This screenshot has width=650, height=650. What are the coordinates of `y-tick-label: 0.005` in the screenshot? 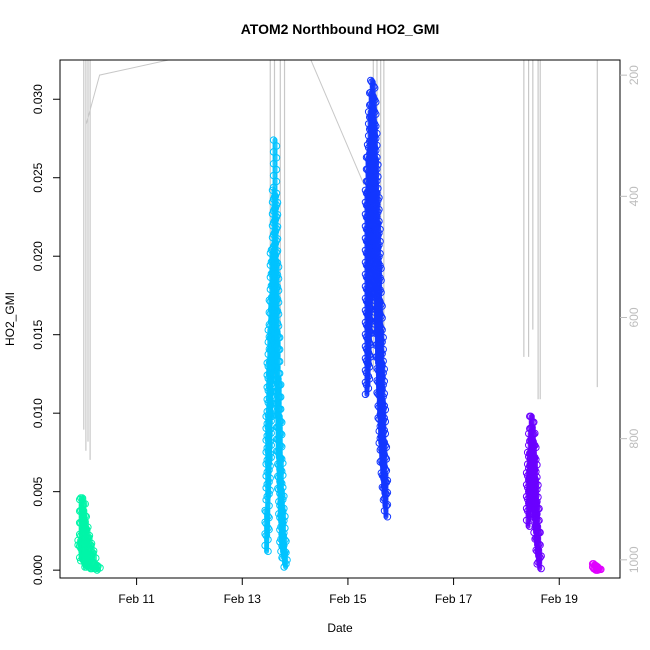 It's located at (38, 491).